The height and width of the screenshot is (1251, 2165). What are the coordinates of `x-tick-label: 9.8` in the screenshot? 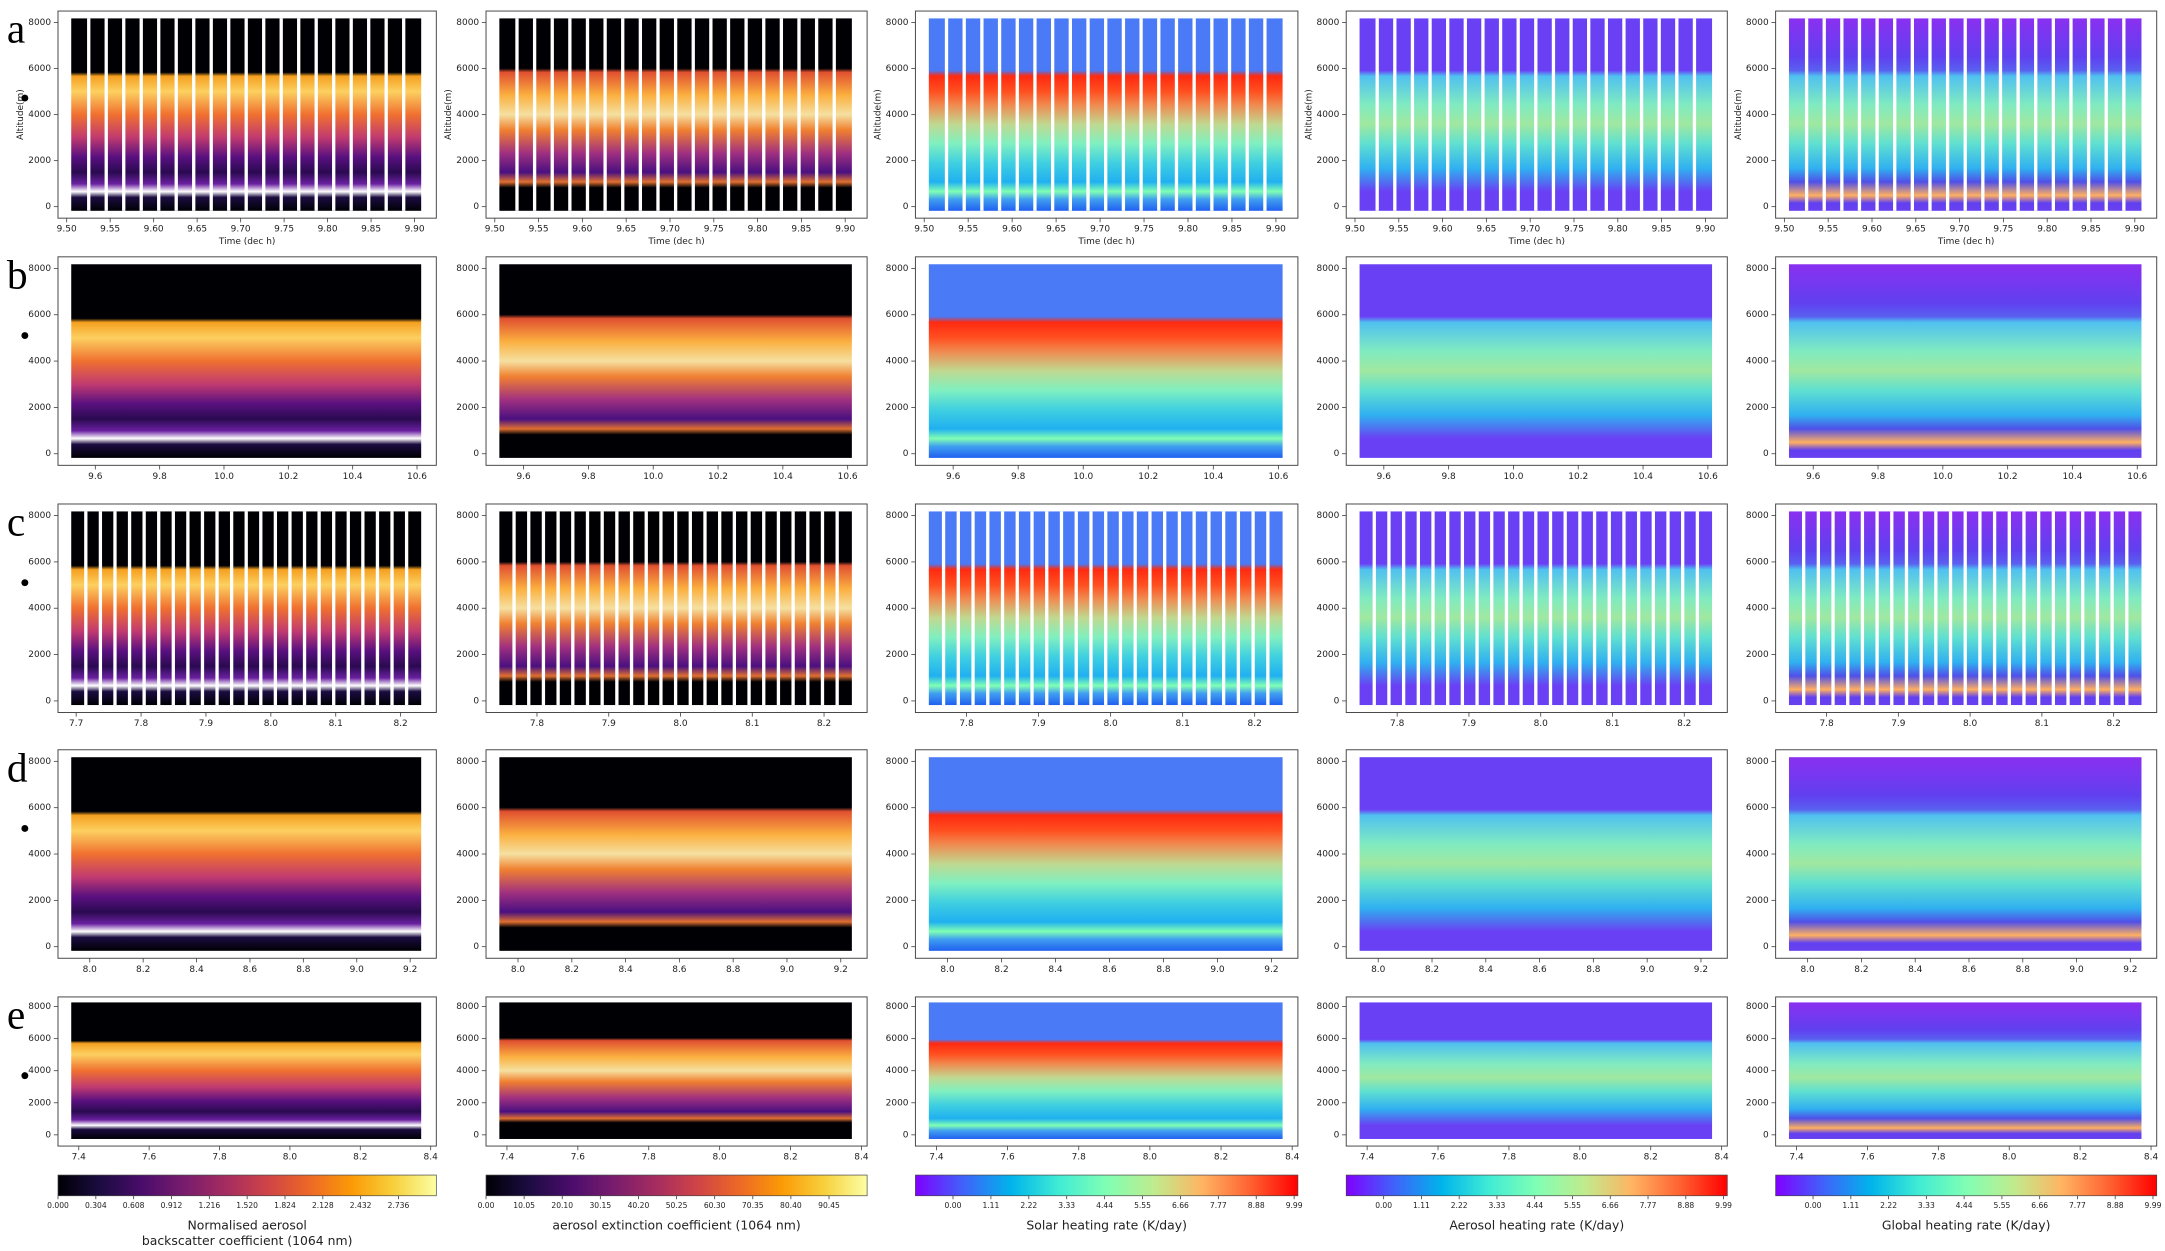 It's located at (160, 477).